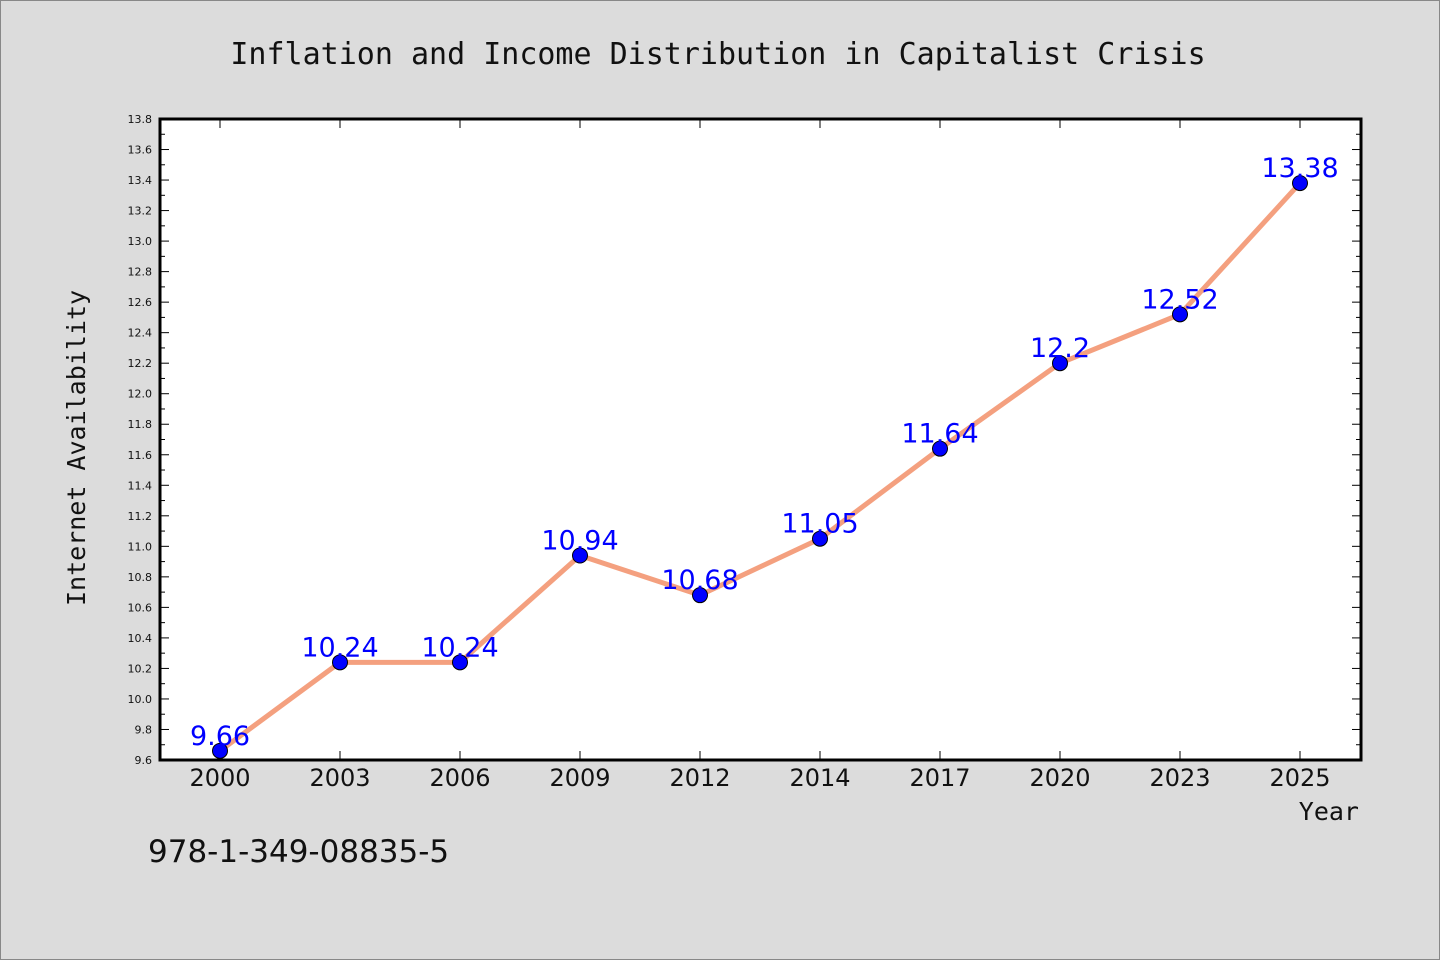  I want to click on data-label: 9.66, so click(220, 736).